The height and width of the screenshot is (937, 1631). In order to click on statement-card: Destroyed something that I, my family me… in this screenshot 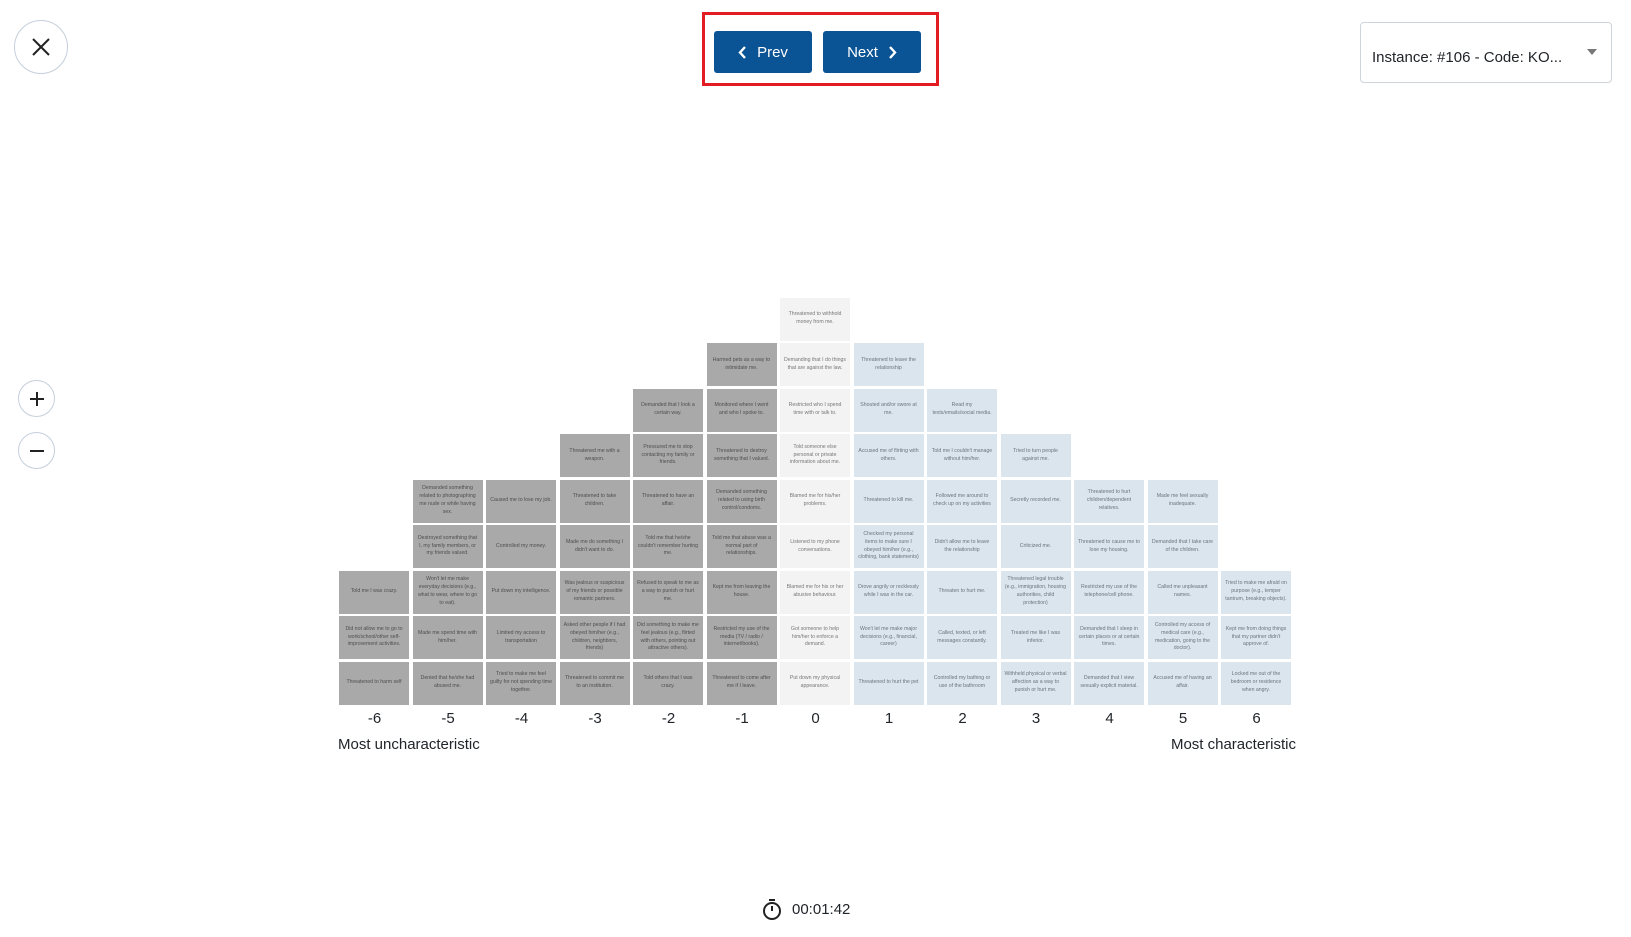, I will do `click(447, 546)`.